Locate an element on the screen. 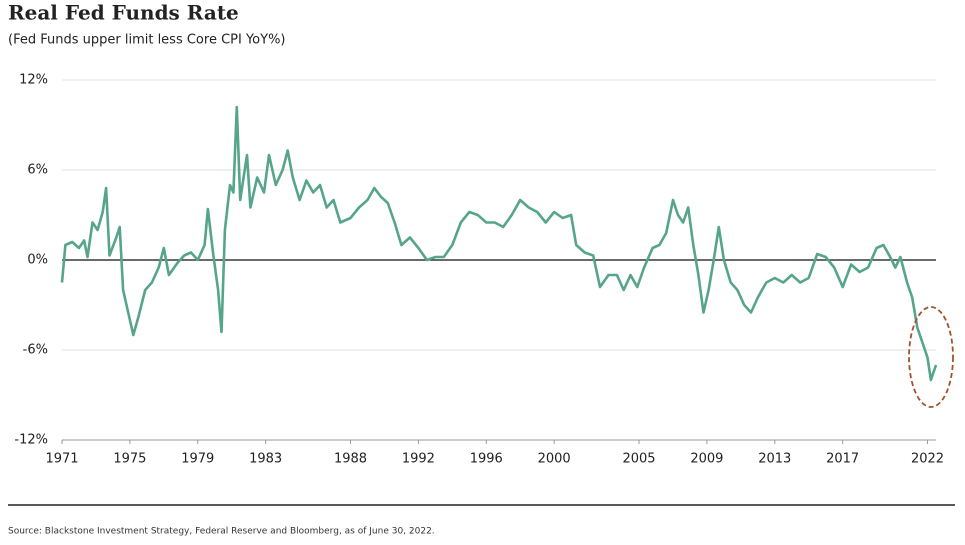 This screenshot has height=545, width=965. x-tick-label: 1979 is located at coordinates (197, 459).